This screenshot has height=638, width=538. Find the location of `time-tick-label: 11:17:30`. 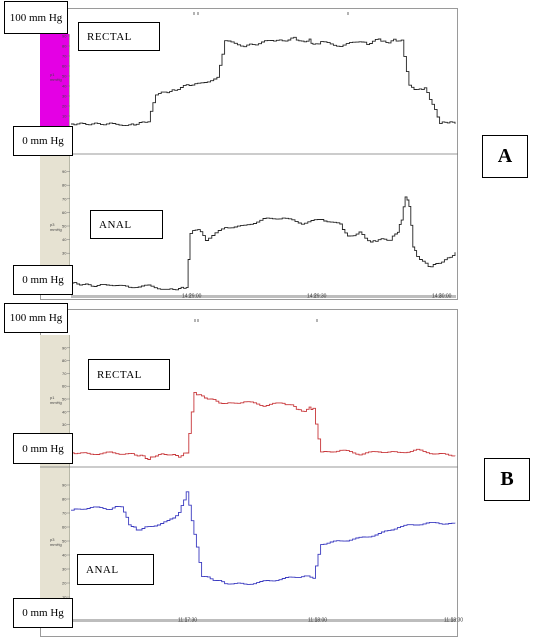

time-tick-label: 11:17:30 is located at coordinates (187, 621).